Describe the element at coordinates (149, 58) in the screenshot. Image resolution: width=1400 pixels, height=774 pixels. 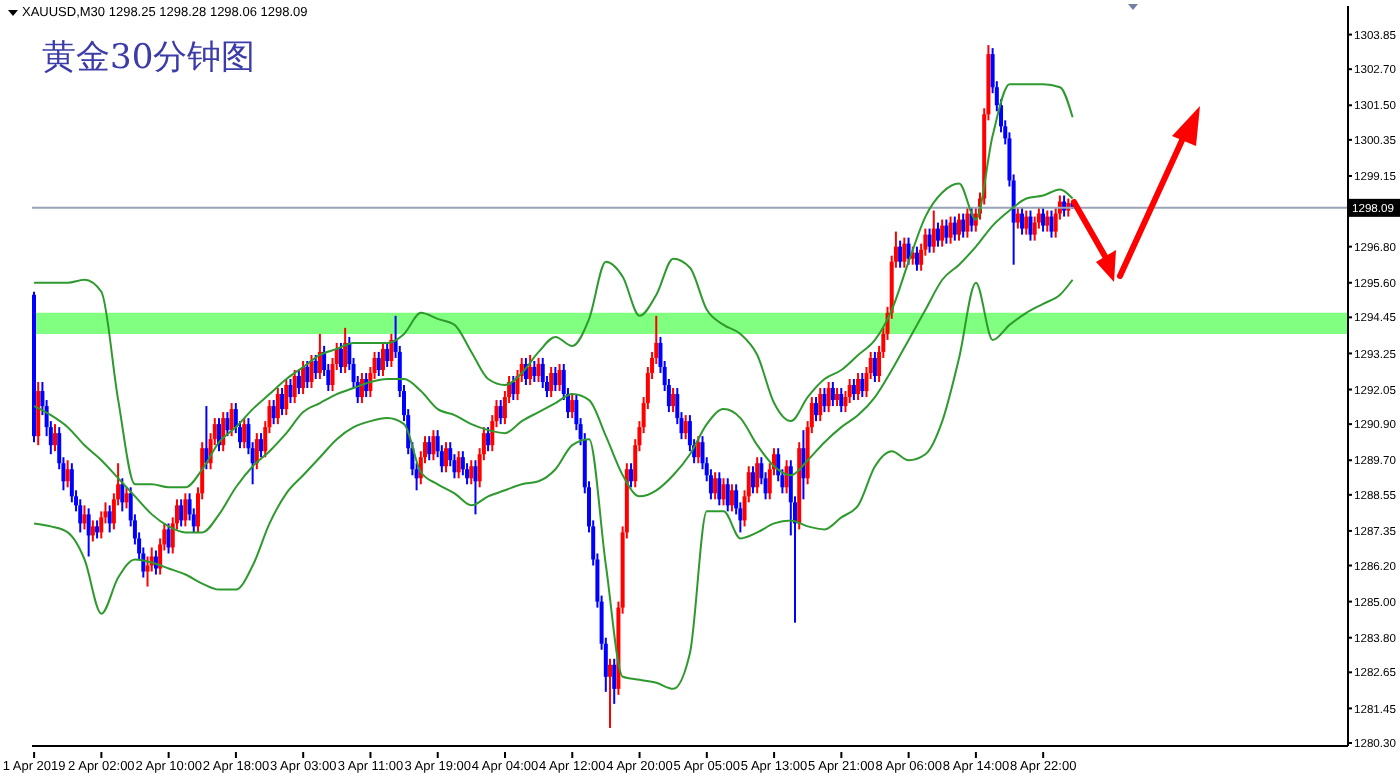
I see `text: 黄金30分钟图` at that location.